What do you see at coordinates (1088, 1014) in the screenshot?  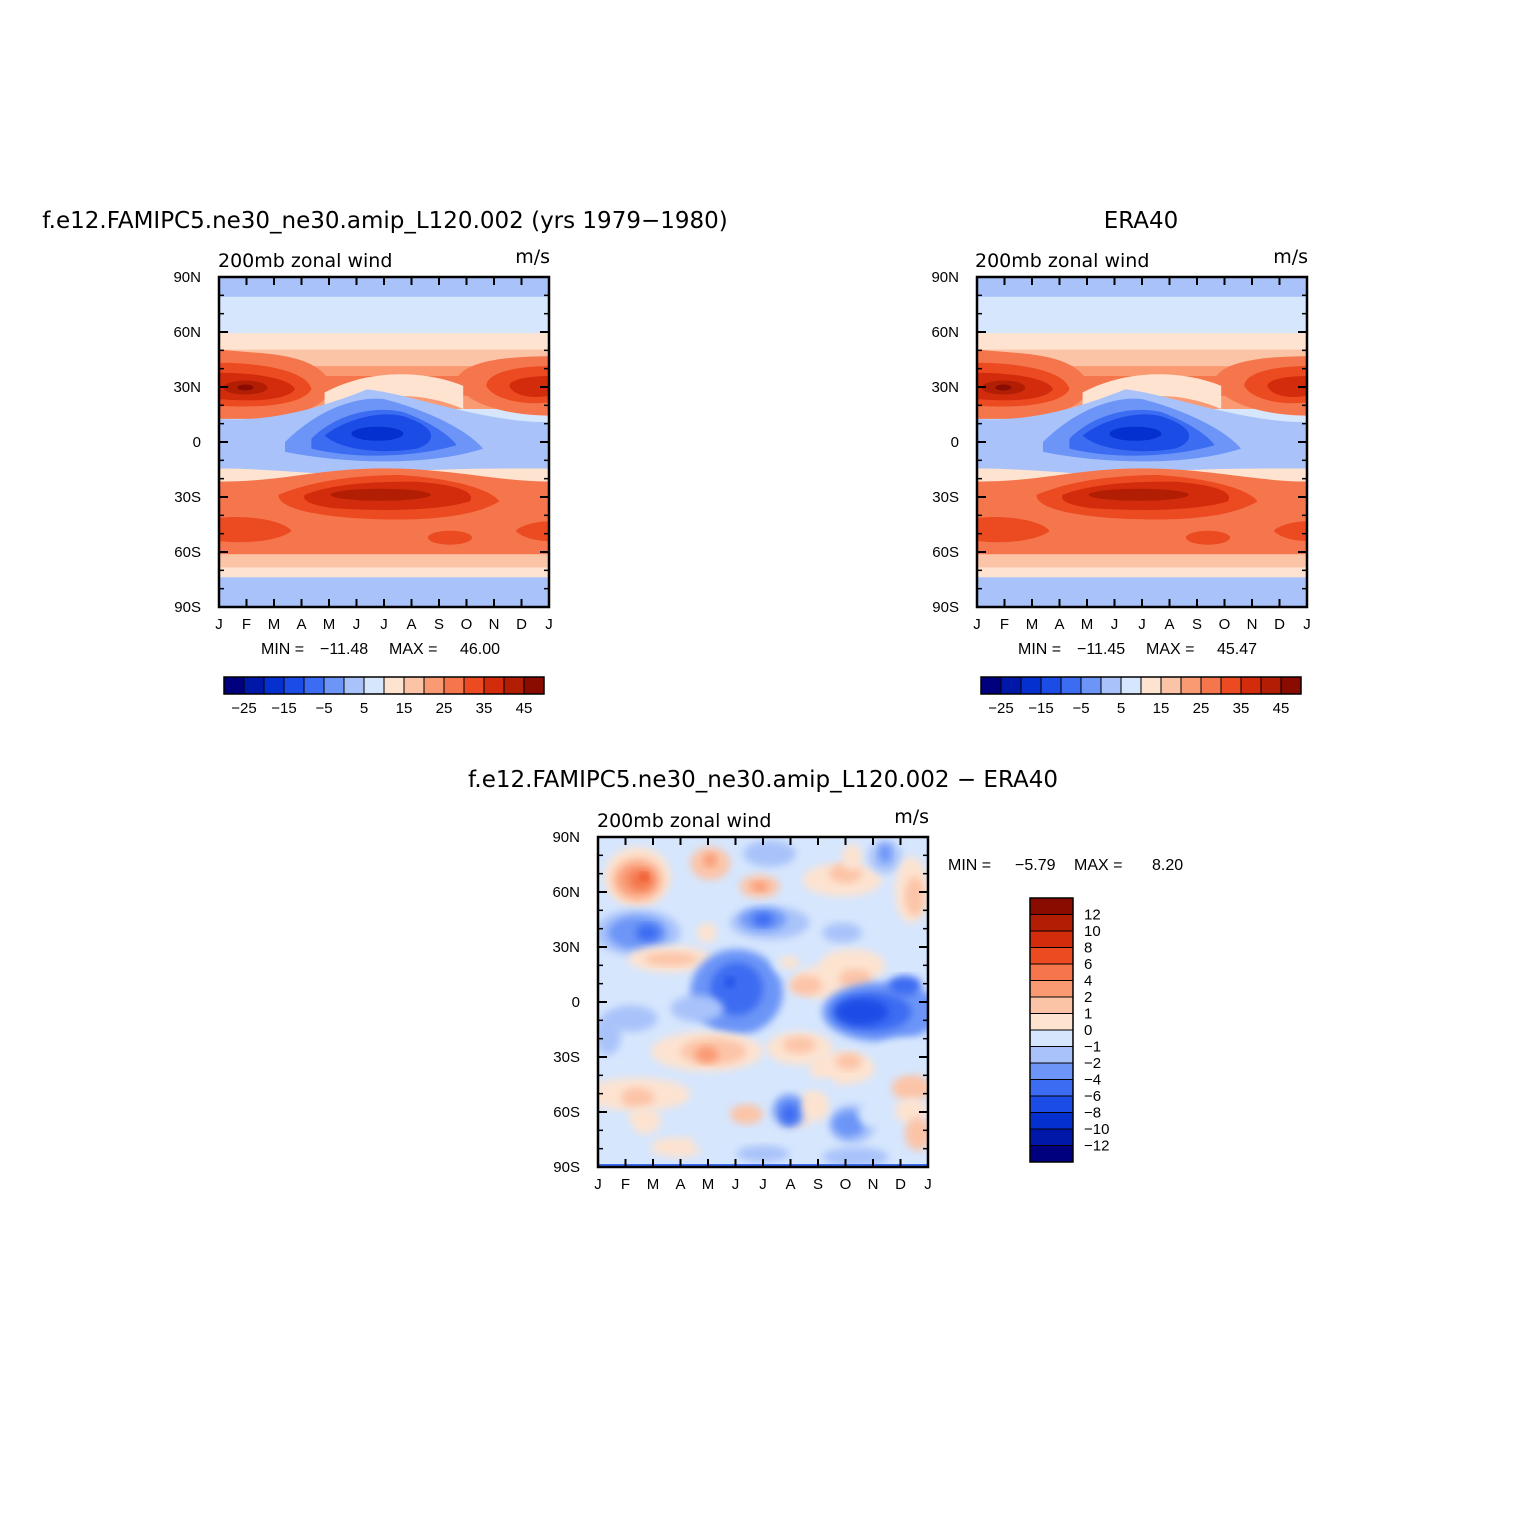 I see `colorbar-label: 1` at bounding box center [1088, 1014].